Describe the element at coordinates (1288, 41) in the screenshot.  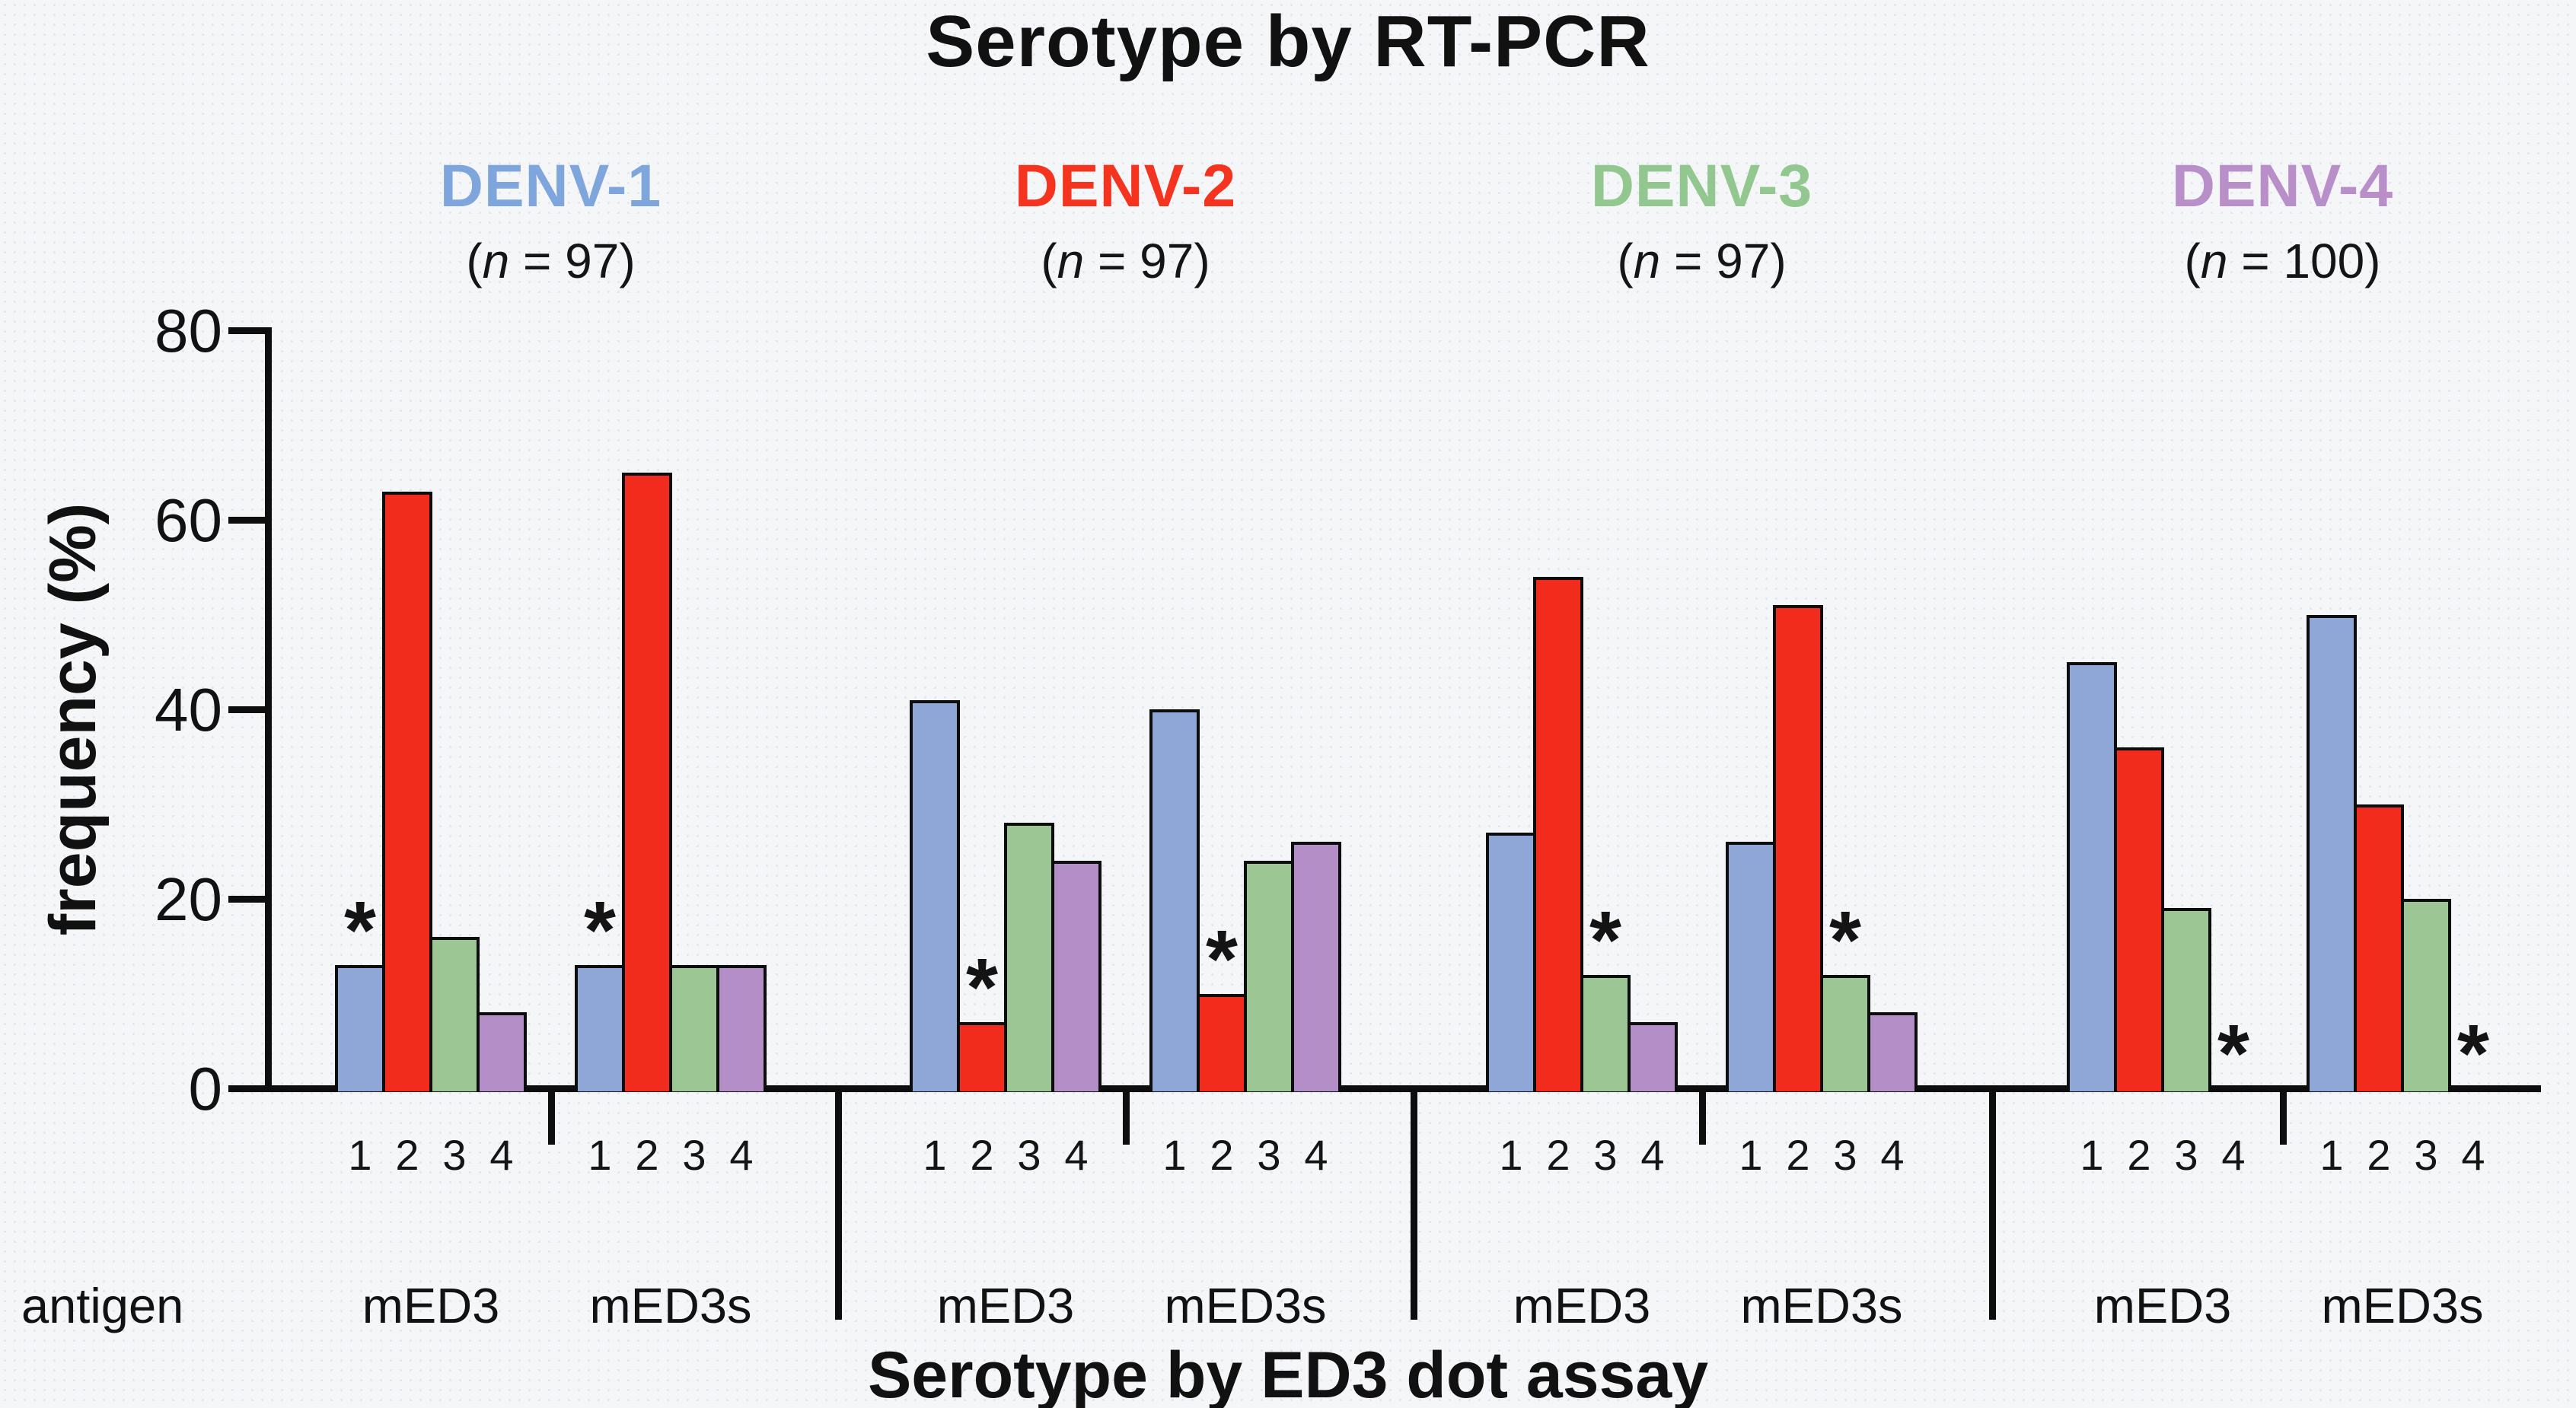
I see `chart-title: Serotype by RT-PCR` at that location.